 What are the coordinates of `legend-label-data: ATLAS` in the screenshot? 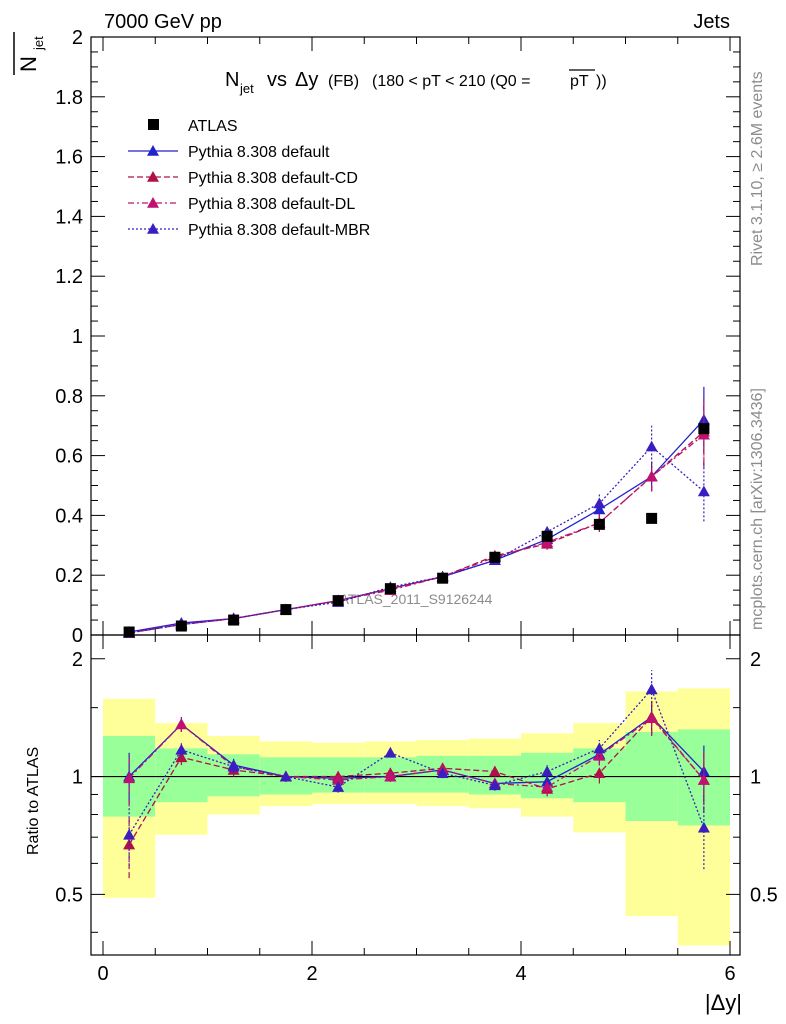 It's located at (213, 126).